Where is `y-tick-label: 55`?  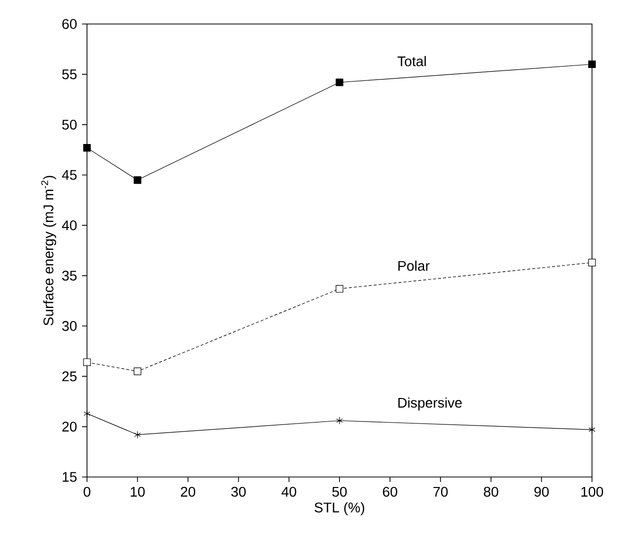
y-tick-label: 55 is located at coordinates (69, 74).